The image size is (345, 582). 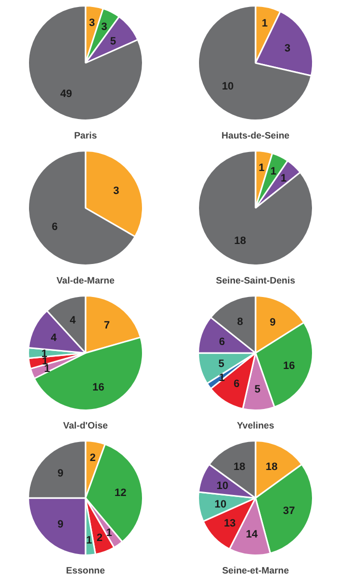 I want to click on text: Essonne, so click(x=85, y=571).